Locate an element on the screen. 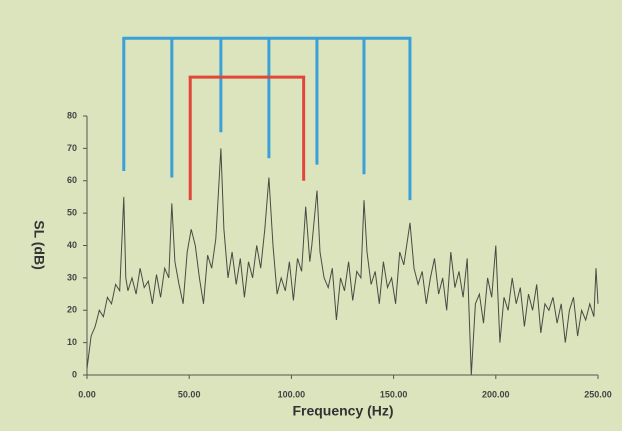 This screenshot has height=431, width=622. x-tick-label: 100.00 is located at coordinates (292, 394).